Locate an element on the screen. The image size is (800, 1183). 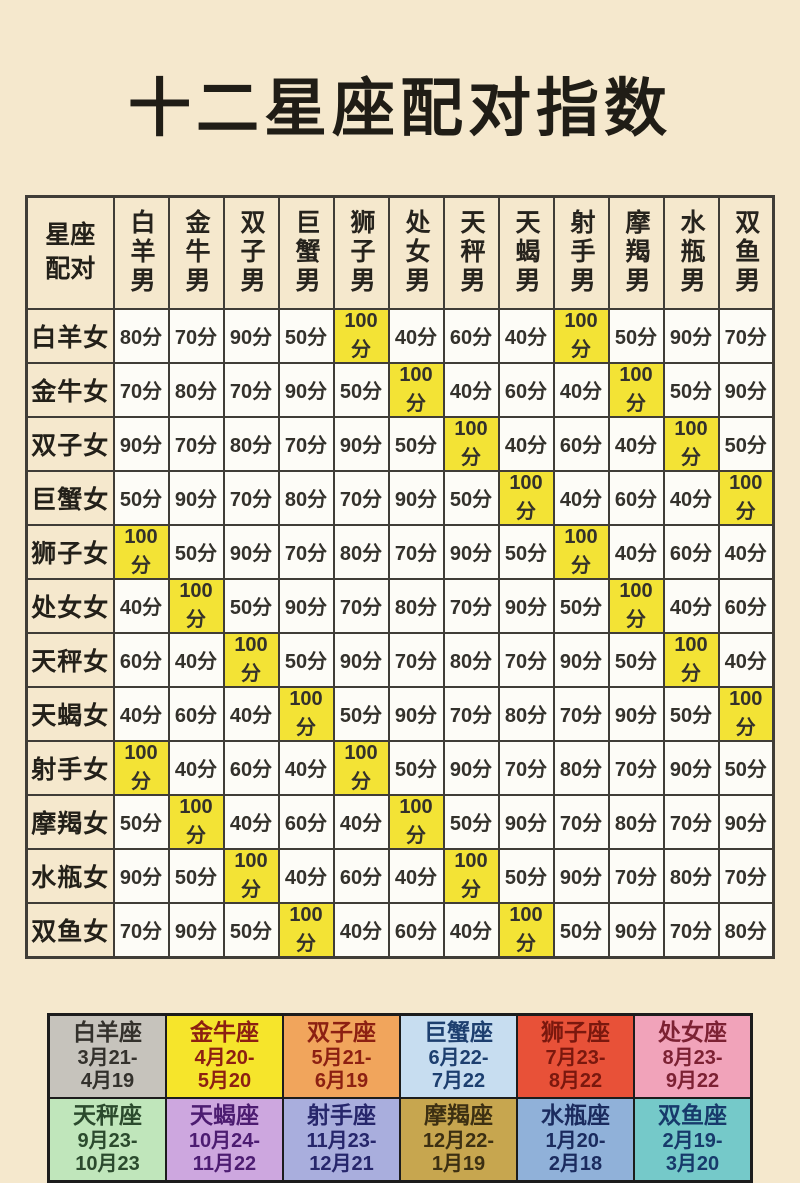
row-label: 处女女 is located at coordinates (70, 605).